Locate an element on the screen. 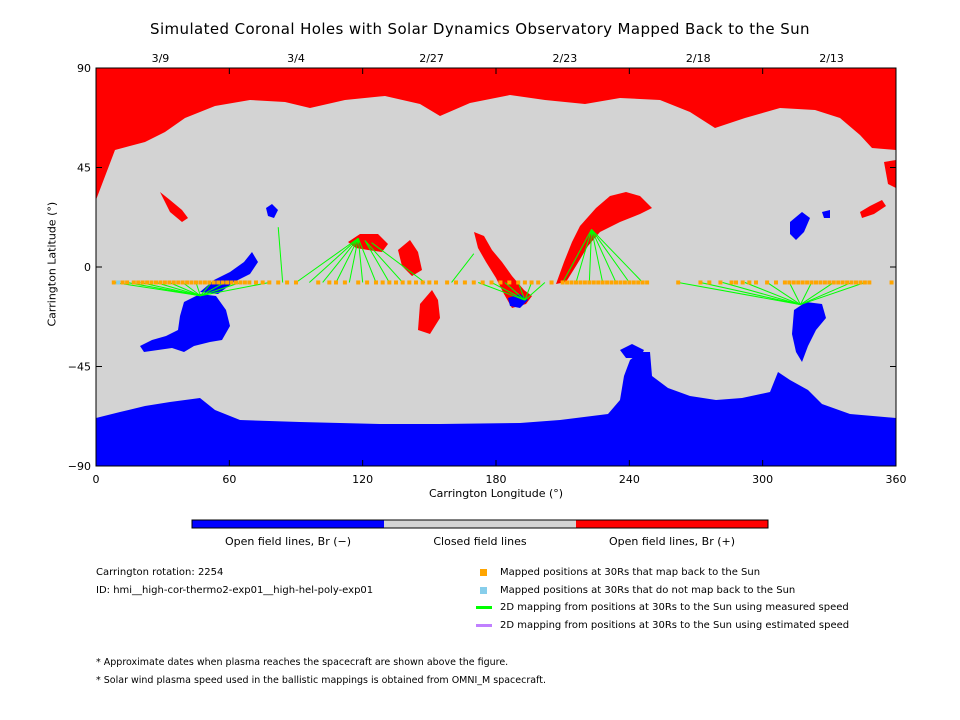  x-tick-label: 180 is located at coordinates (496, 479).